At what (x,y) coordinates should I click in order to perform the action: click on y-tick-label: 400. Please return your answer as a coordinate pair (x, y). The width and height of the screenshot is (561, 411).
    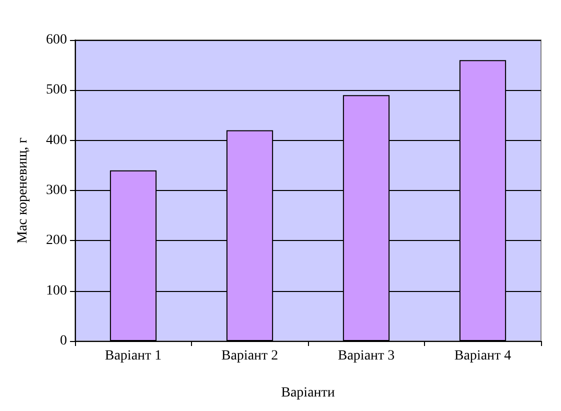
    Looking at the image, I should click on (56, 140).